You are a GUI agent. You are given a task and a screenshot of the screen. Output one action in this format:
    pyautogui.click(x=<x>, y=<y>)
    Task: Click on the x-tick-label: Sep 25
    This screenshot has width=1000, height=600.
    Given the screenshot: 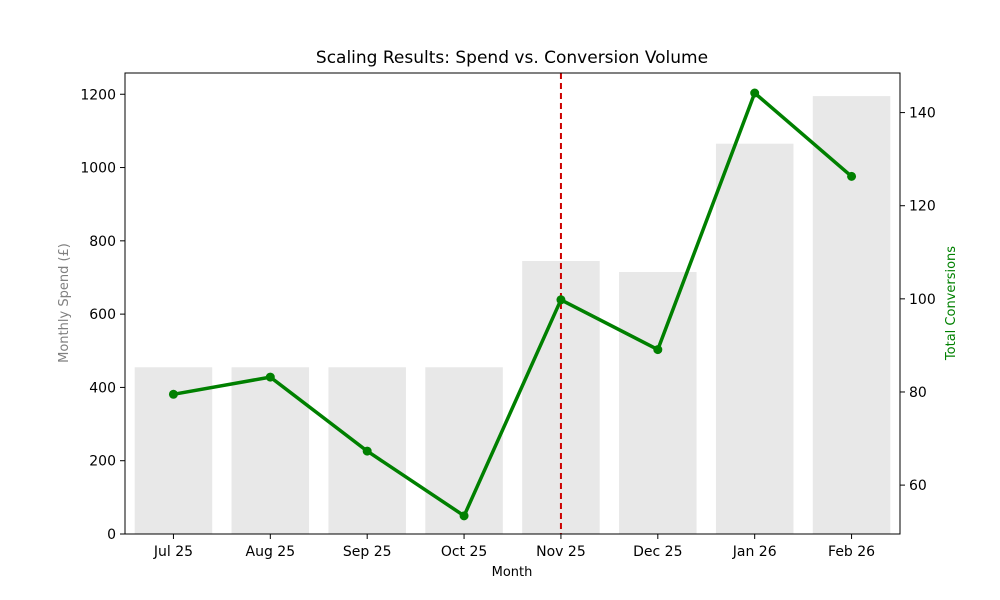 What is the action you would take?
    pyautogui.click(x=367, y=552)
    